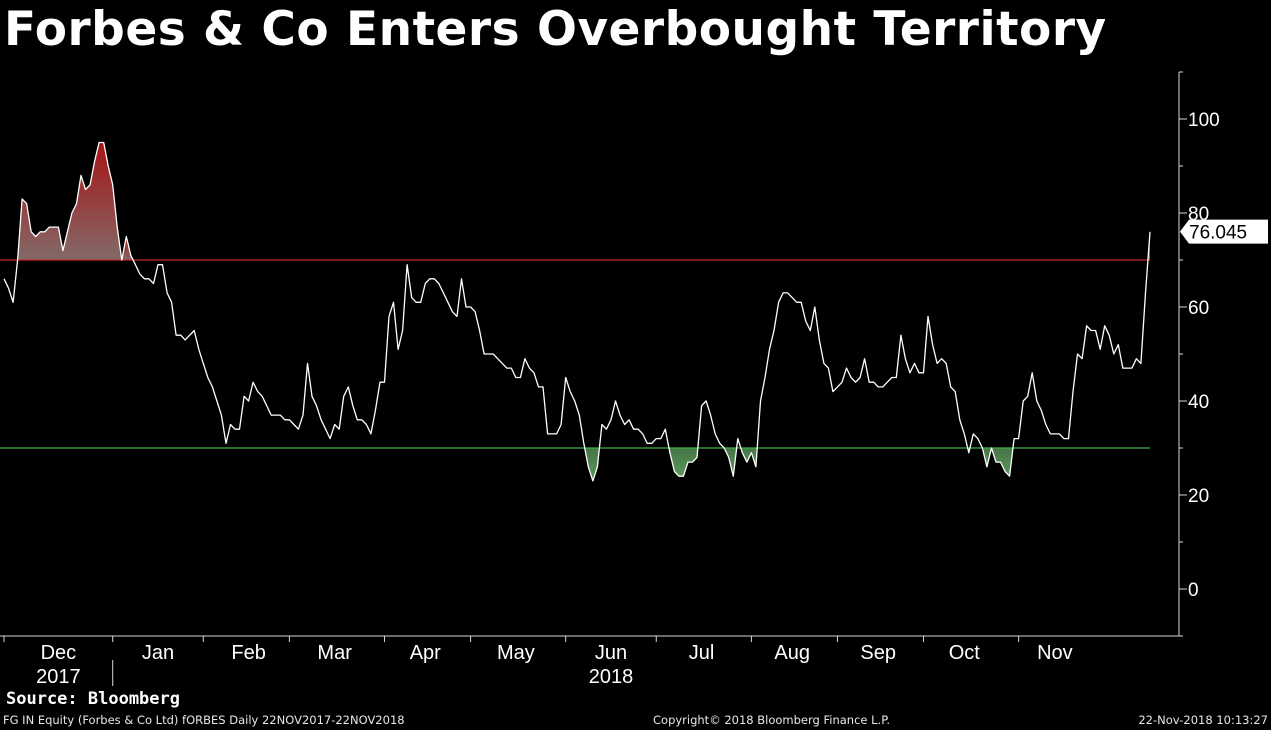  Describe the element at coordinates (555, 29) in the screenshot. I see `chart-title: Forbes & Co Enters Overbought Territory` at that location.